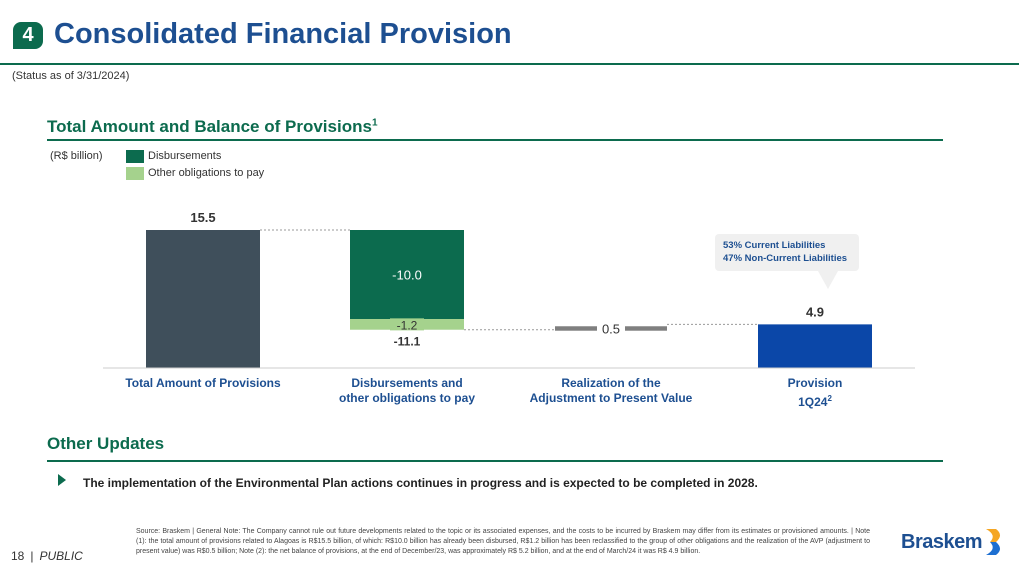 This screenshot has height=573, width=1019. I want to click on chart-section-title-text: Total Amount and Balance of Provisions, so click(209, 126).